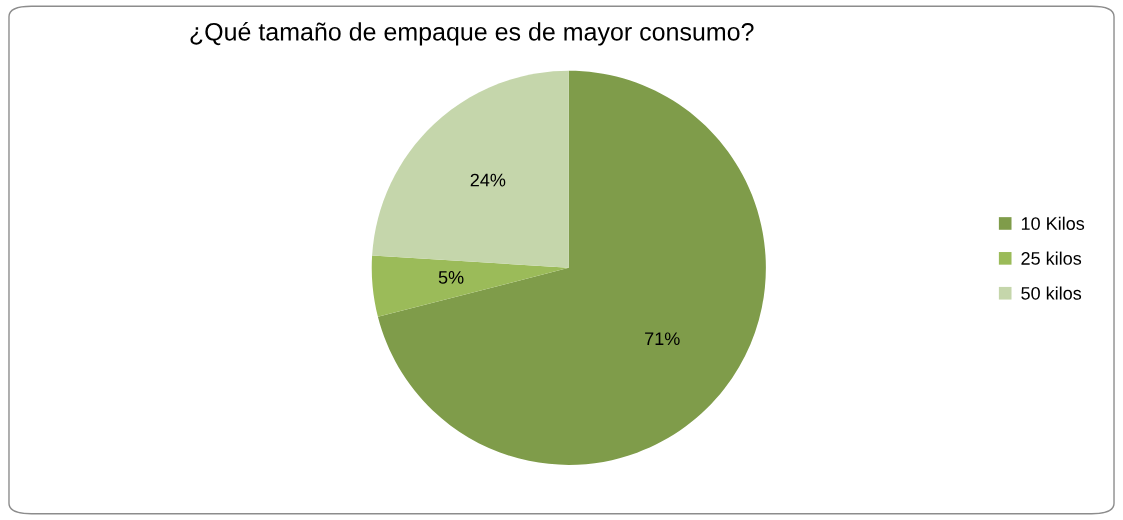  Describe the element at coordinates (488, 180) in the screenshot. I see `data-label: 24%` at that location.